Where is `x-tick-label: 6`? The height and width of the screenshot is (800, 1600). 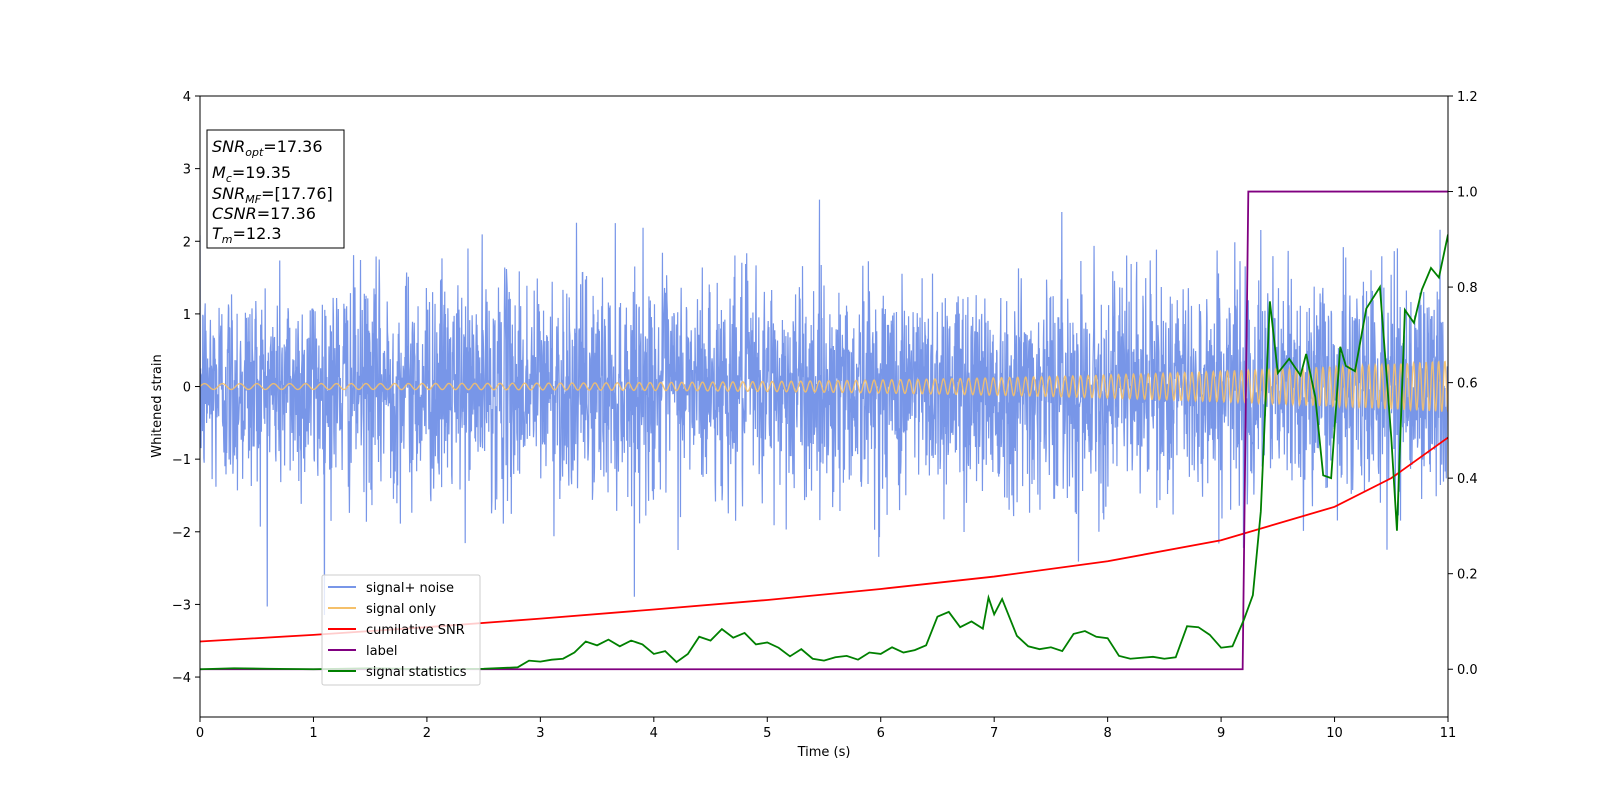 x-tick-label: 6 is located at coordinates (881, 733).